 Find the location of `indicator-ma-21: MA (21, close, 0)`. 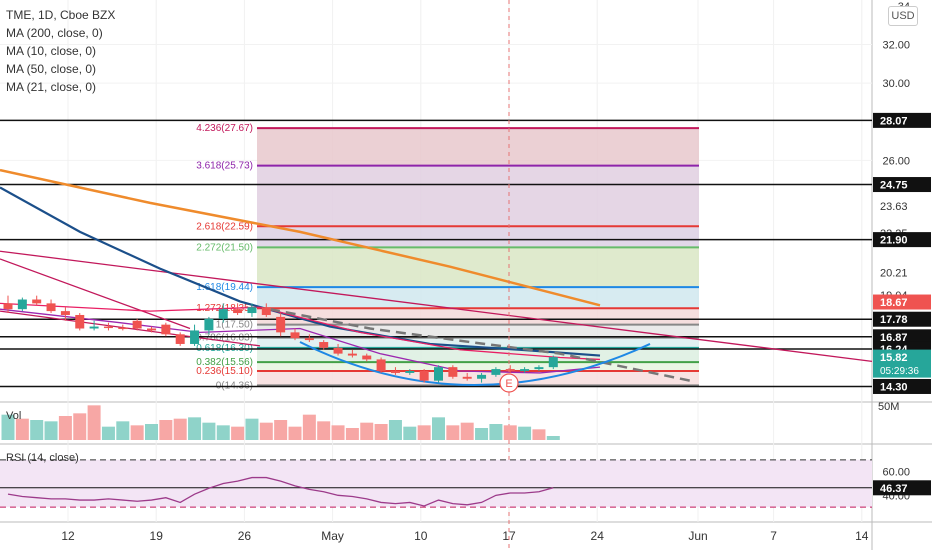

indicator-ma-21: MA (21, close, 0) is located at coordinates (51, 87).